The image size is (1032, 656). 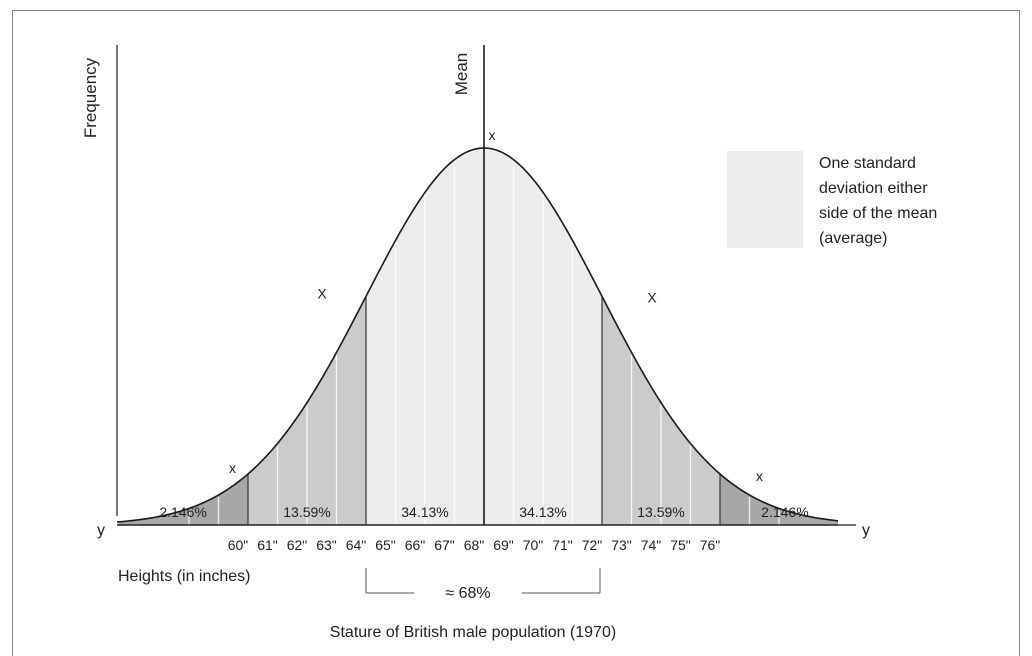 I want to click on x-tick-label: 60", so click(x=238, y=545).